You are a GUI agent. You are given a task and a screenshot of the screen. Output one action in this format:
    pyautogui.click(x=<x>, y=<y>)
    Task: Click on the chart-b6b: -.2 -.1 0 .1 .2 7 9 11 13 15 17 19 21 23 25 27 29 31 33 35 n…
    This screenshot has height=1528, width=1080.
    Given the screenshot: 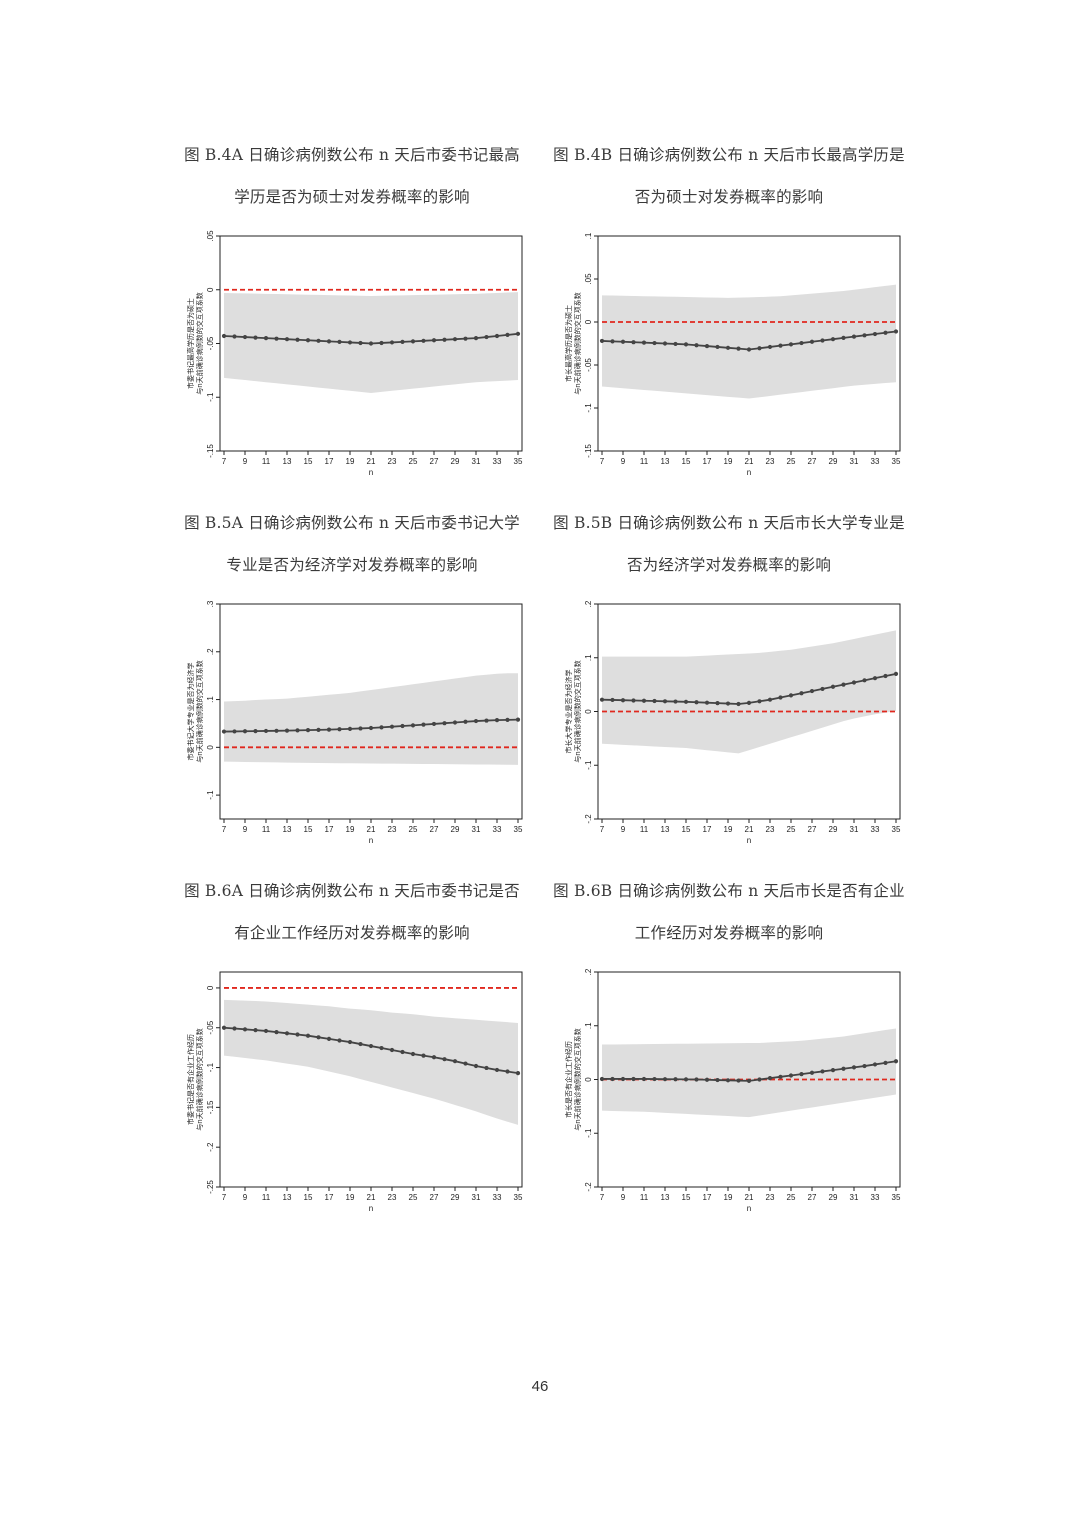 What is the action you would take?
    pyautogui.click(x=735, y=1089)
    